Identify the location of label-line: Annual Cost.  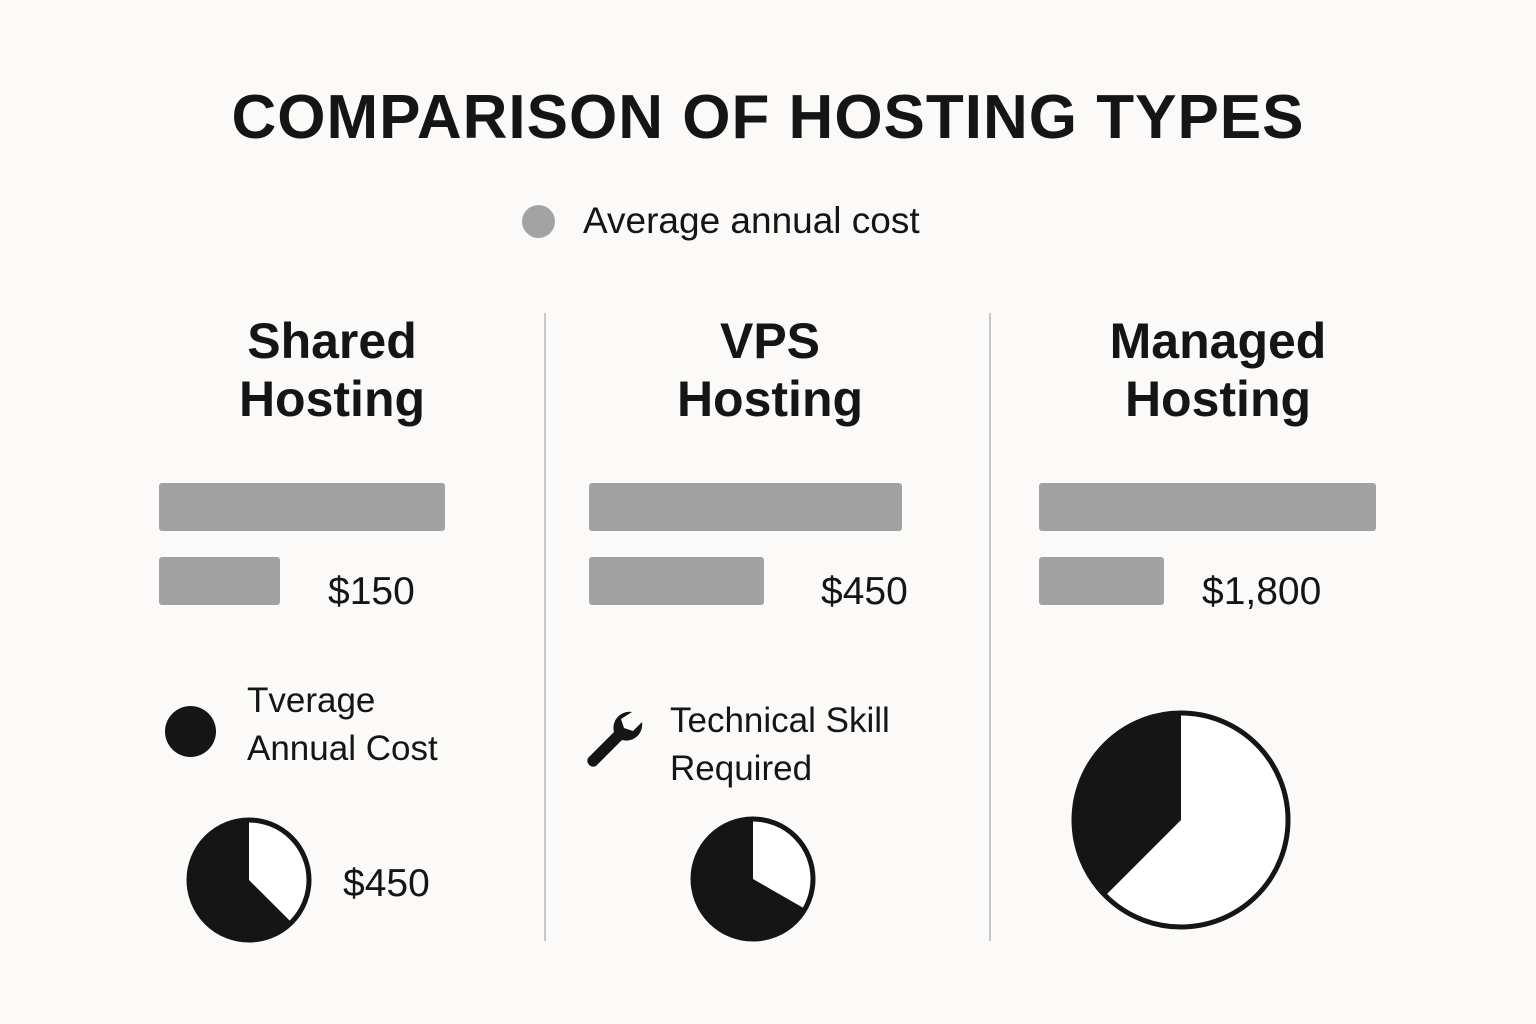
(342, 748).